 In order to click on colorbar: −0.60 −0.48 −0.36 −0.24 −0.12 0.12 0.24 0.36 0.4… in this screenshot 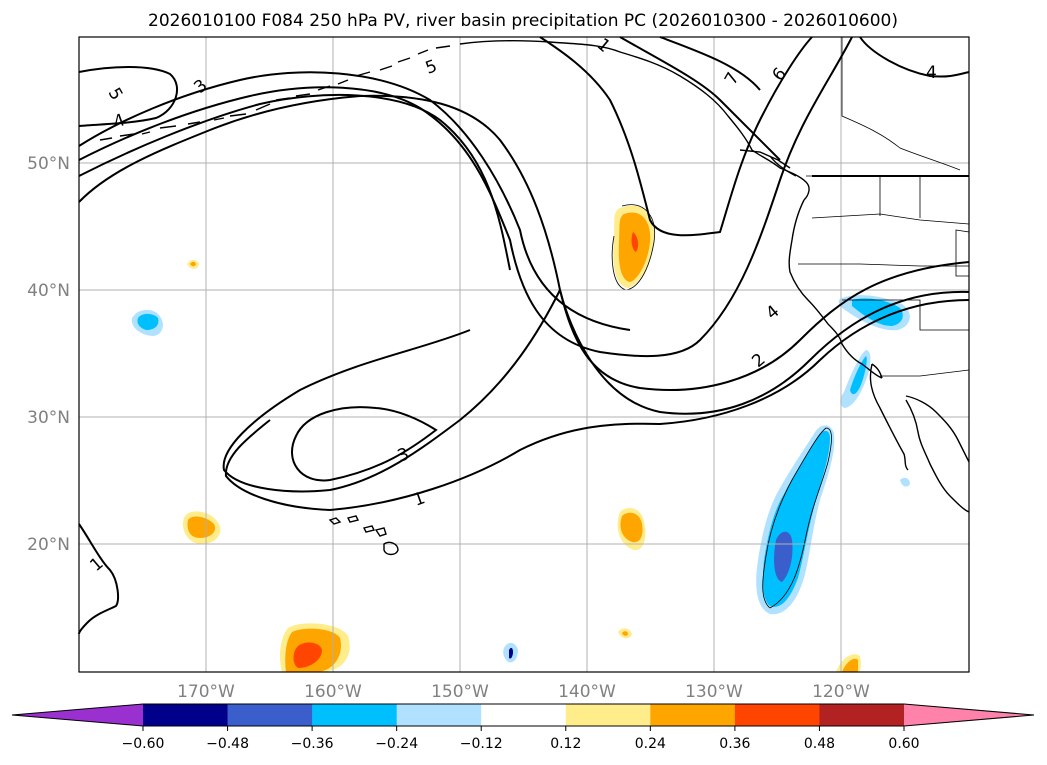, I will do `click(523, 727)`.